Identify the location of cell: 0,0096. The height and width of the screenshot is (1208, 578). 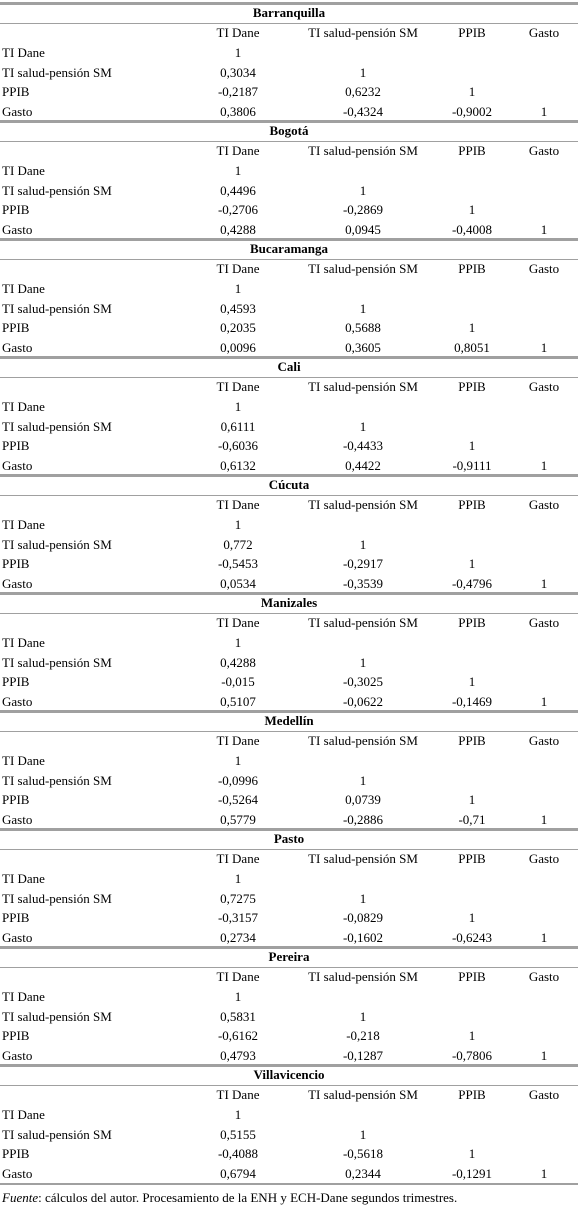
(238, 347).